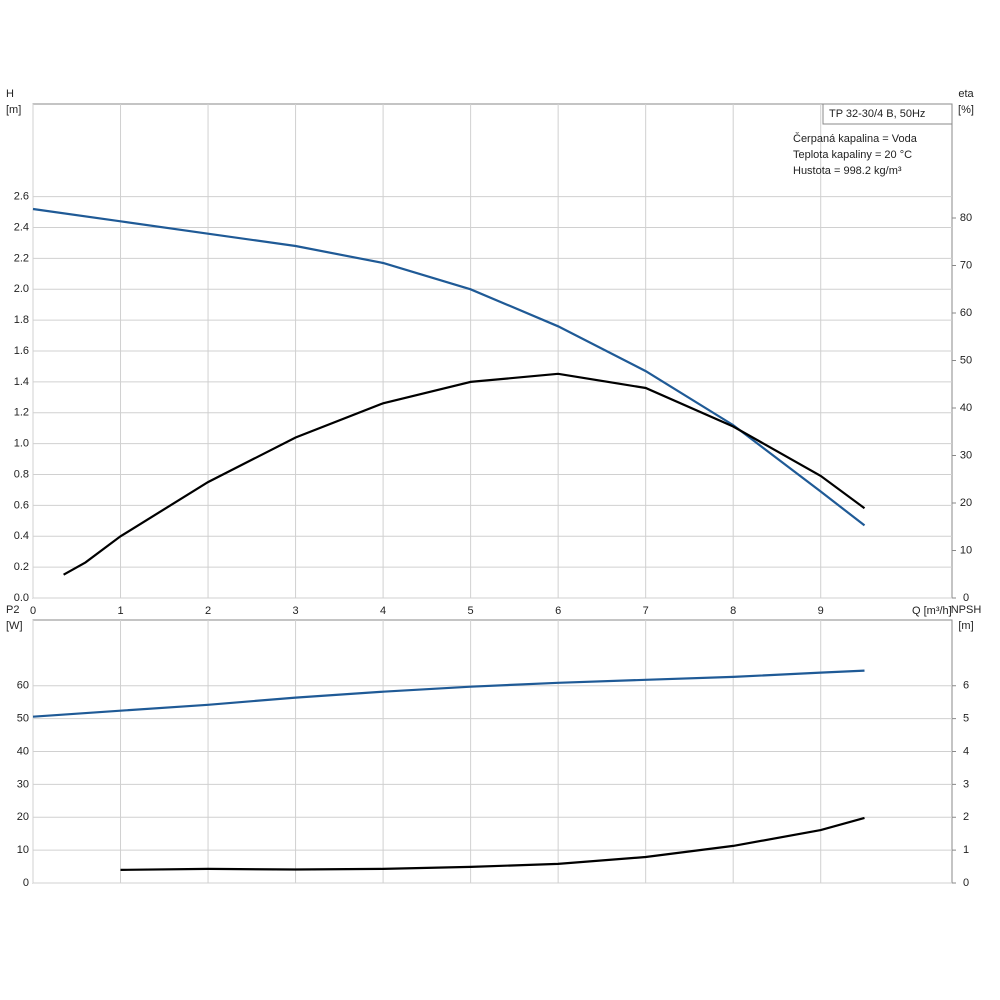 The image size is (1000, 1000). I want to click on y2-axis-label: [%], so click(966, 110).